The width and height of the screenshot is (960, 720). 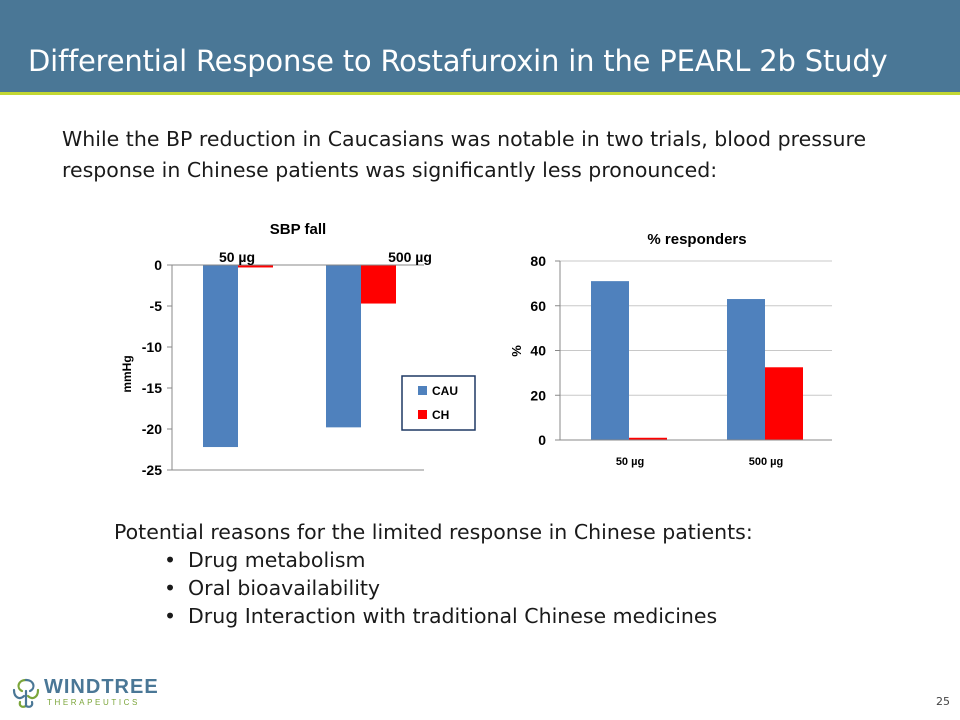 I want to click on chart1-category-label: 500 µg, so click(x=410, y=257).